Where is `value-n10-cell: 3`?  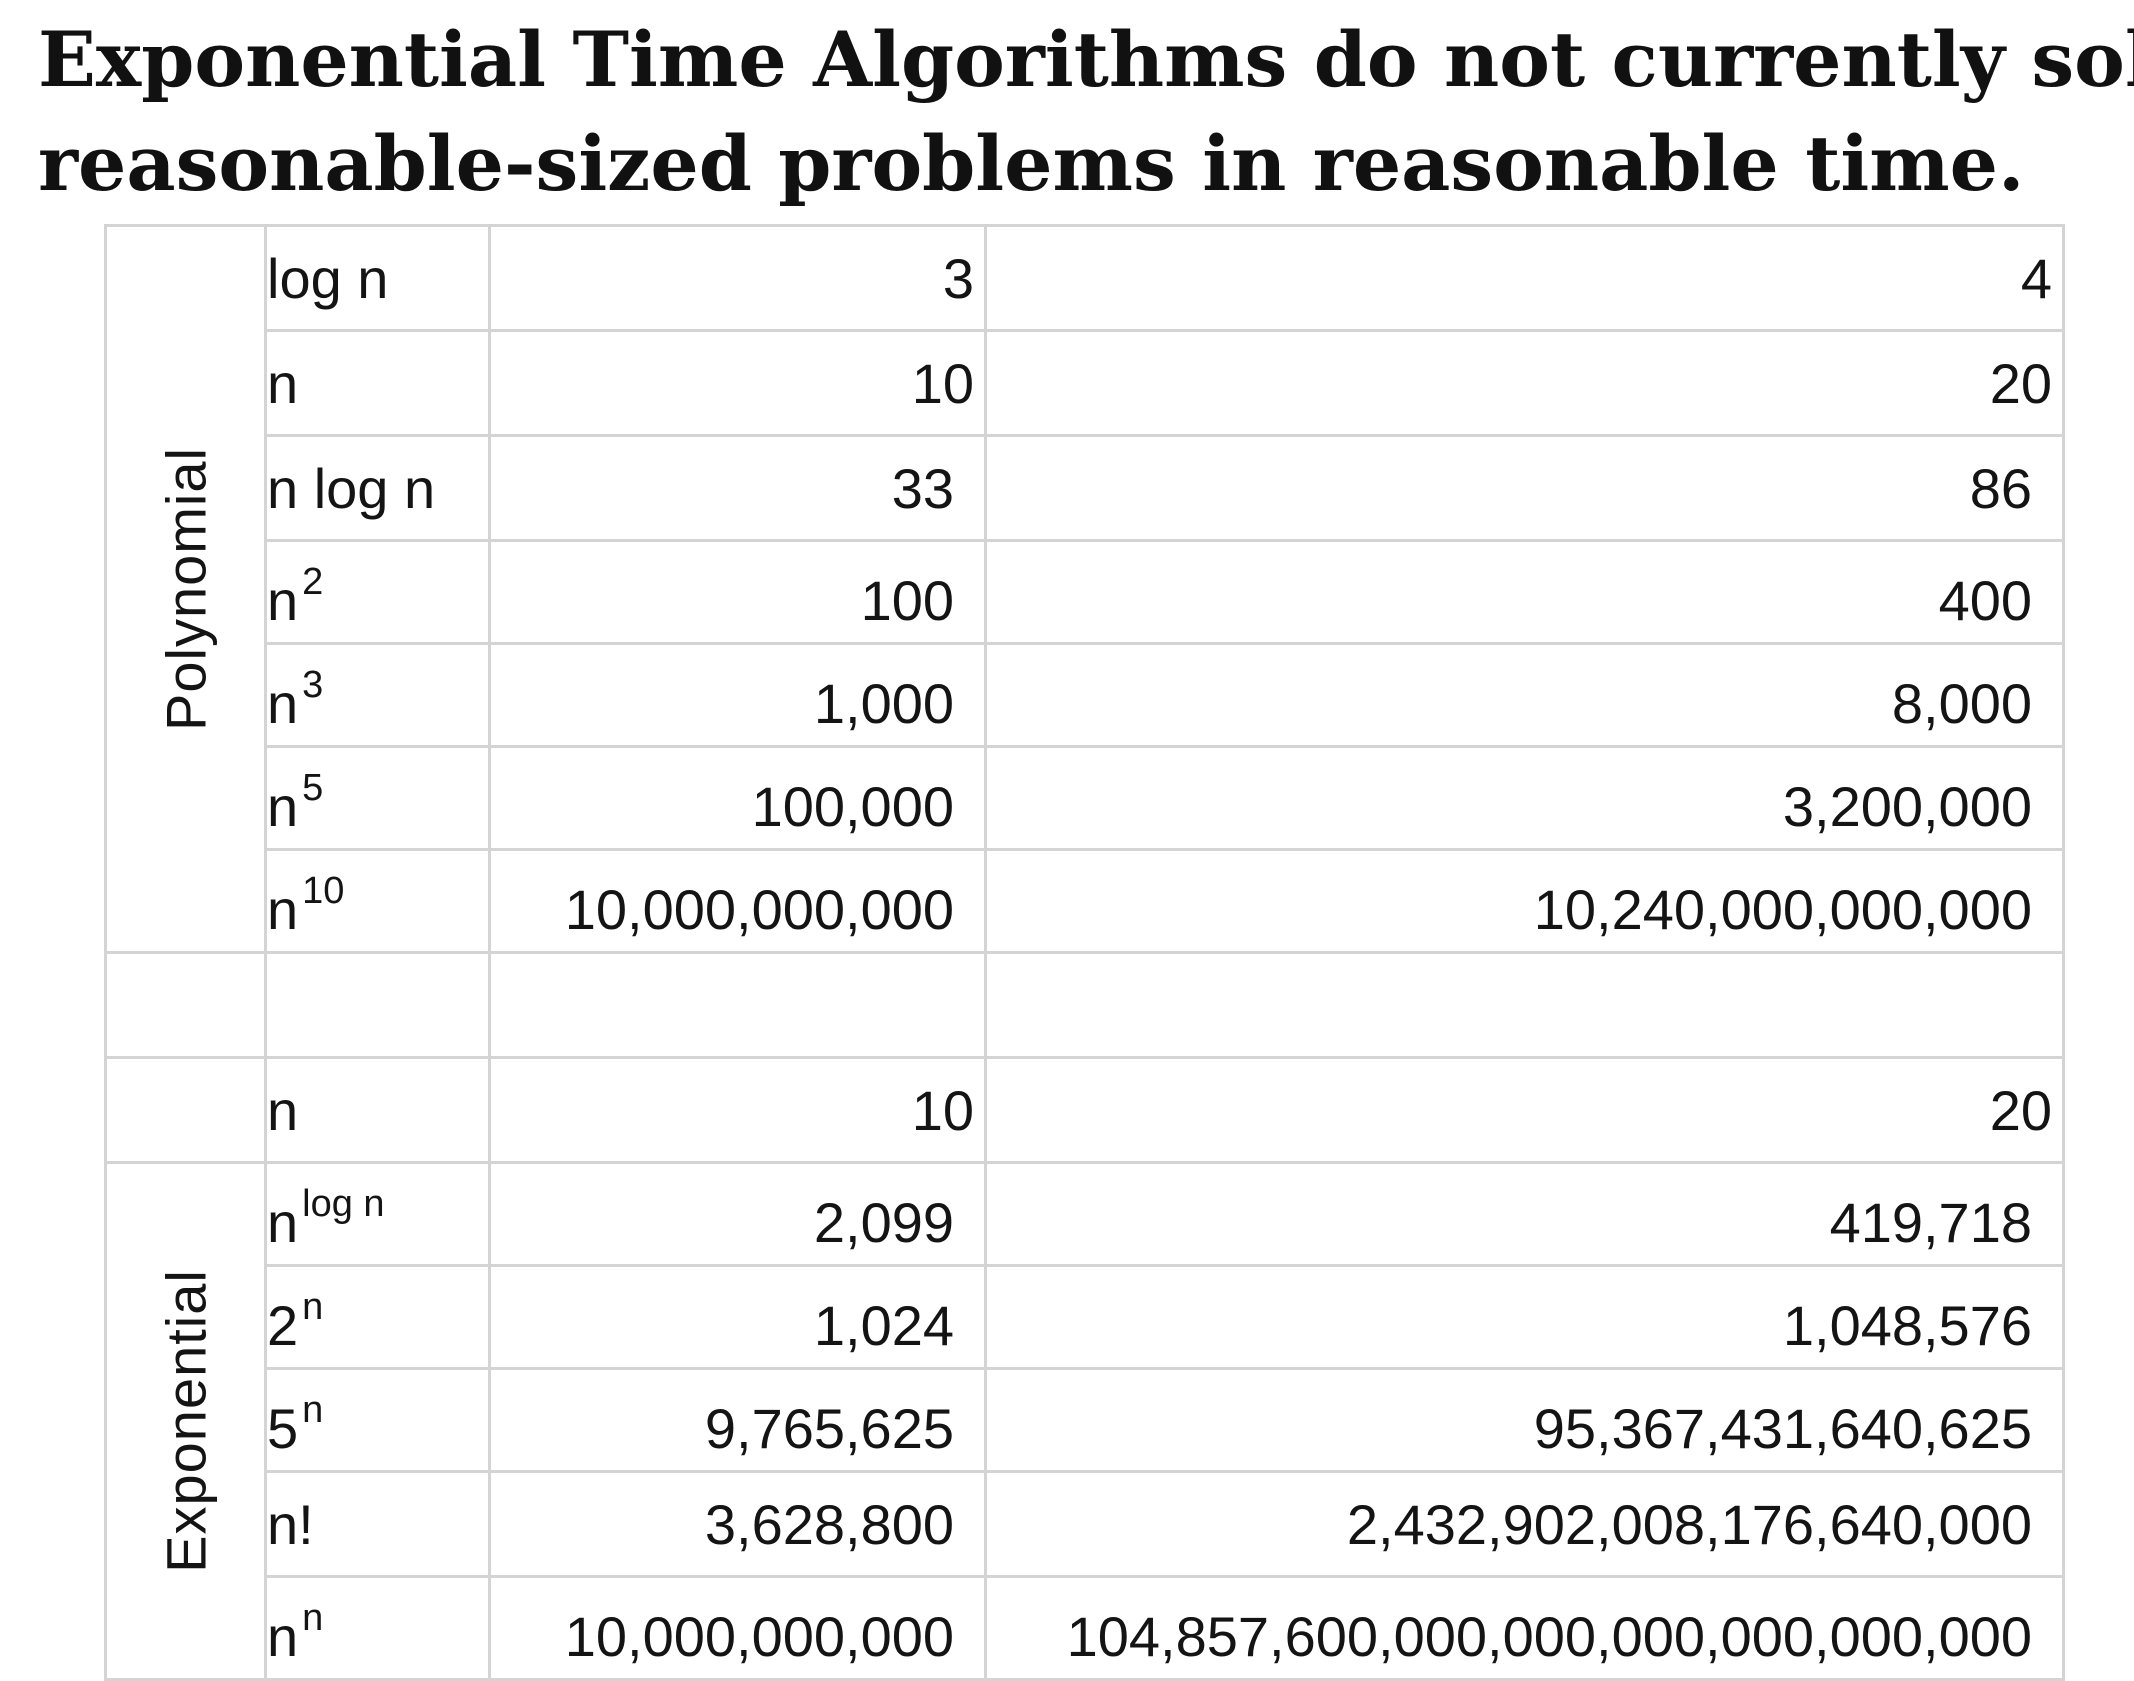
value-n10-cell: 3 is located at coordinates (737, 278).